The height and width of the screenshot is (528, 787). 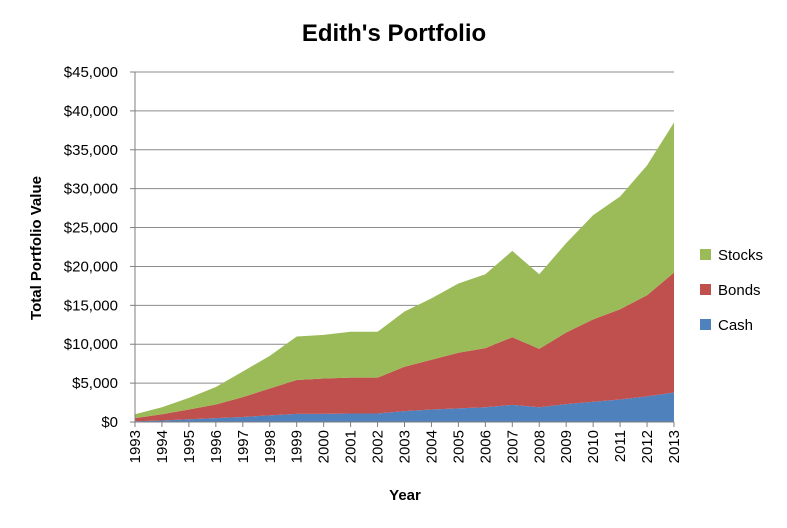 What do you see at coordinates (405, 495) in the screenshot?
I see `x-axis-label: Year` at bounding box center [405, 495].